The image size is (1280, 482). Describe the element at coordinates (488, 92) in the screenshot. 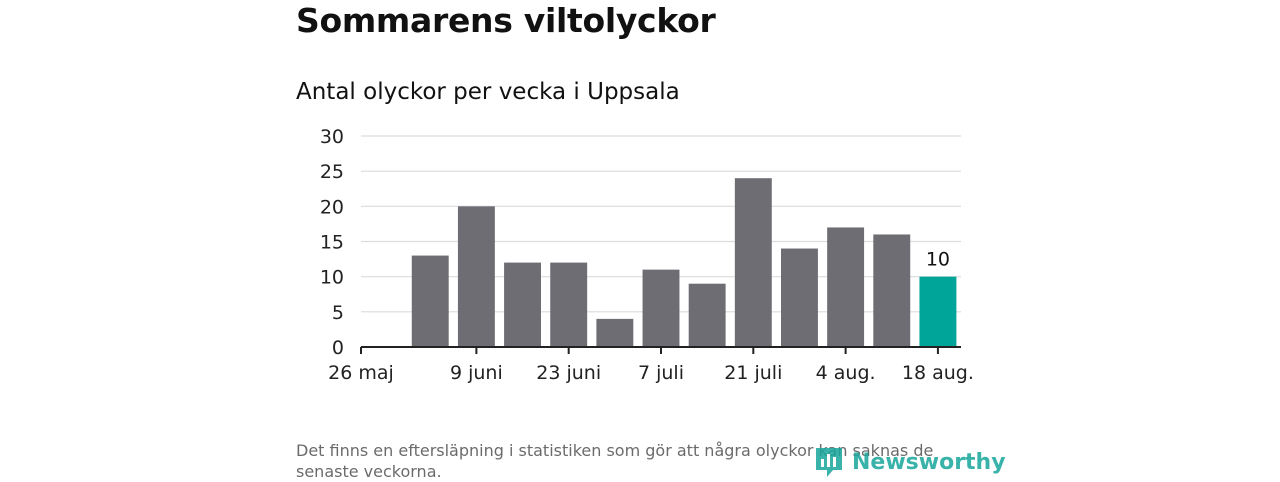

I see `chart-subtitle: Antal olyckor per vecka i Uppsala` at that location.